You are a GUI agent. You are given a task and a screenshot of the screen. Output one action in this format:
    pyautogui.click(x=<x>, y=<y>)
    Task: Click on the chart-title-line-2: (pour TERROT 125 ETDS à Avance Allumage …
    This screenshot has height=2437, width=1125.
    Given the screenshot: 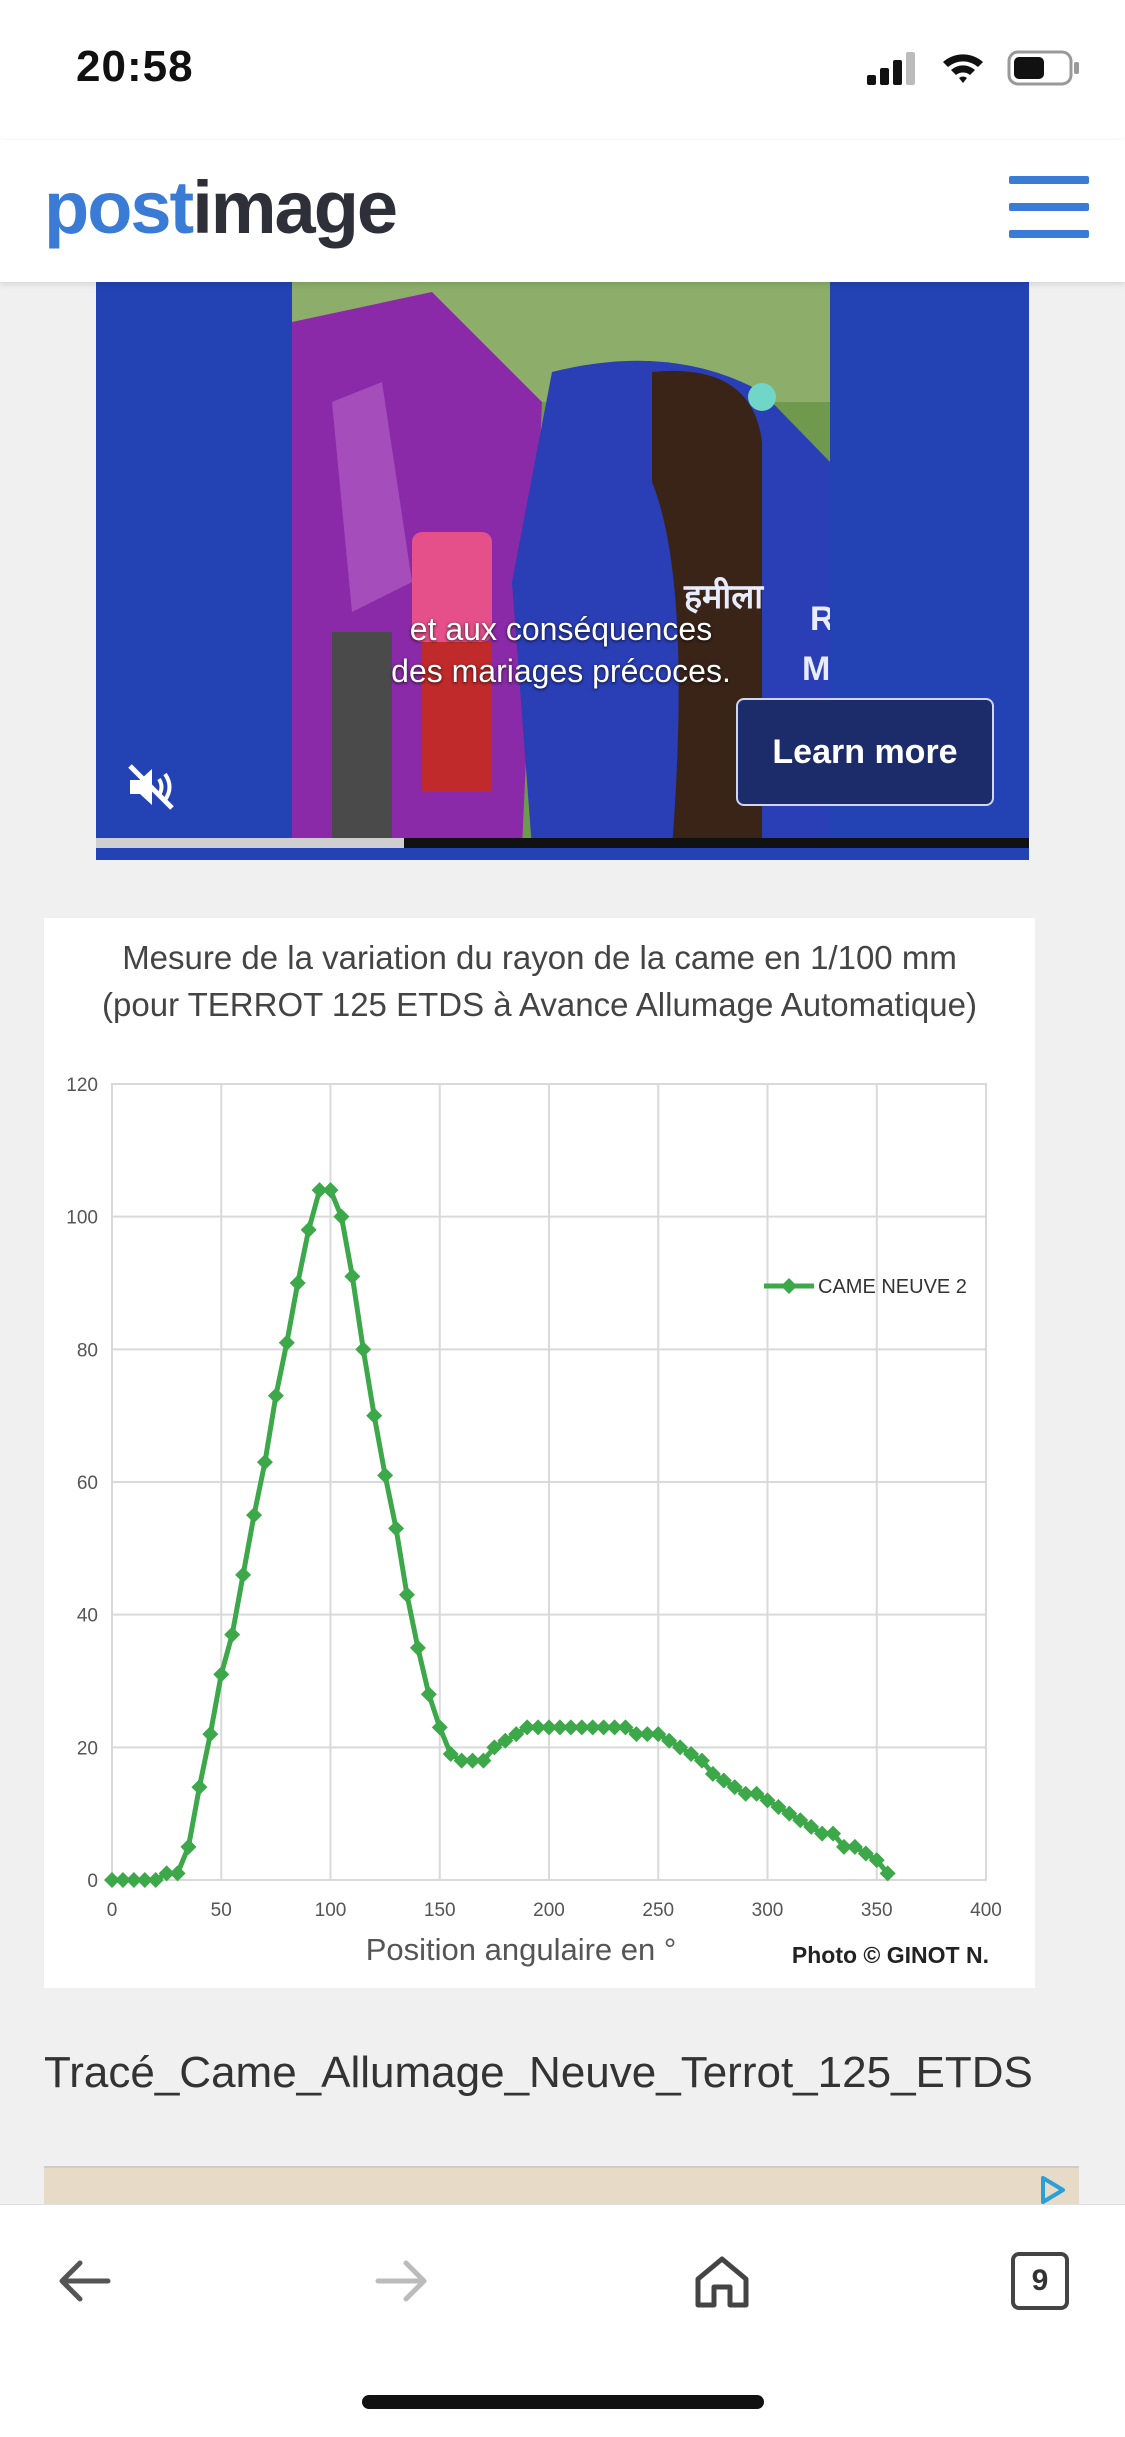 What is the action you would take?
    pyautogui.click(x=539, y=1004)
    